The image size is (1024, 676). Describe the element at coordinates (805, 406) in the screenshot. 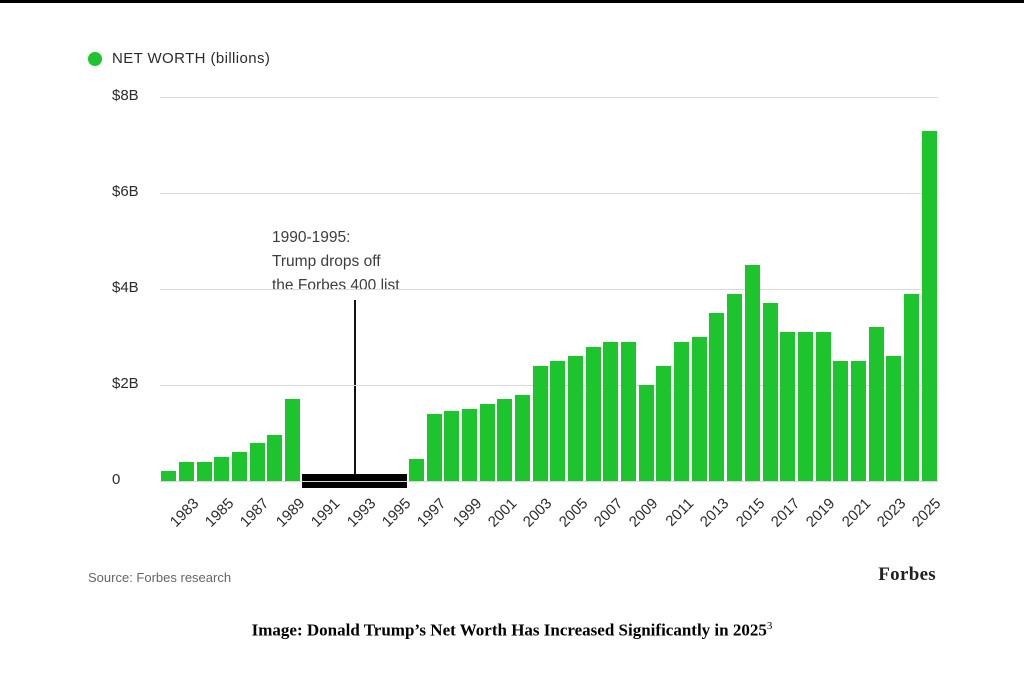

I see `bar-2018` at that location.